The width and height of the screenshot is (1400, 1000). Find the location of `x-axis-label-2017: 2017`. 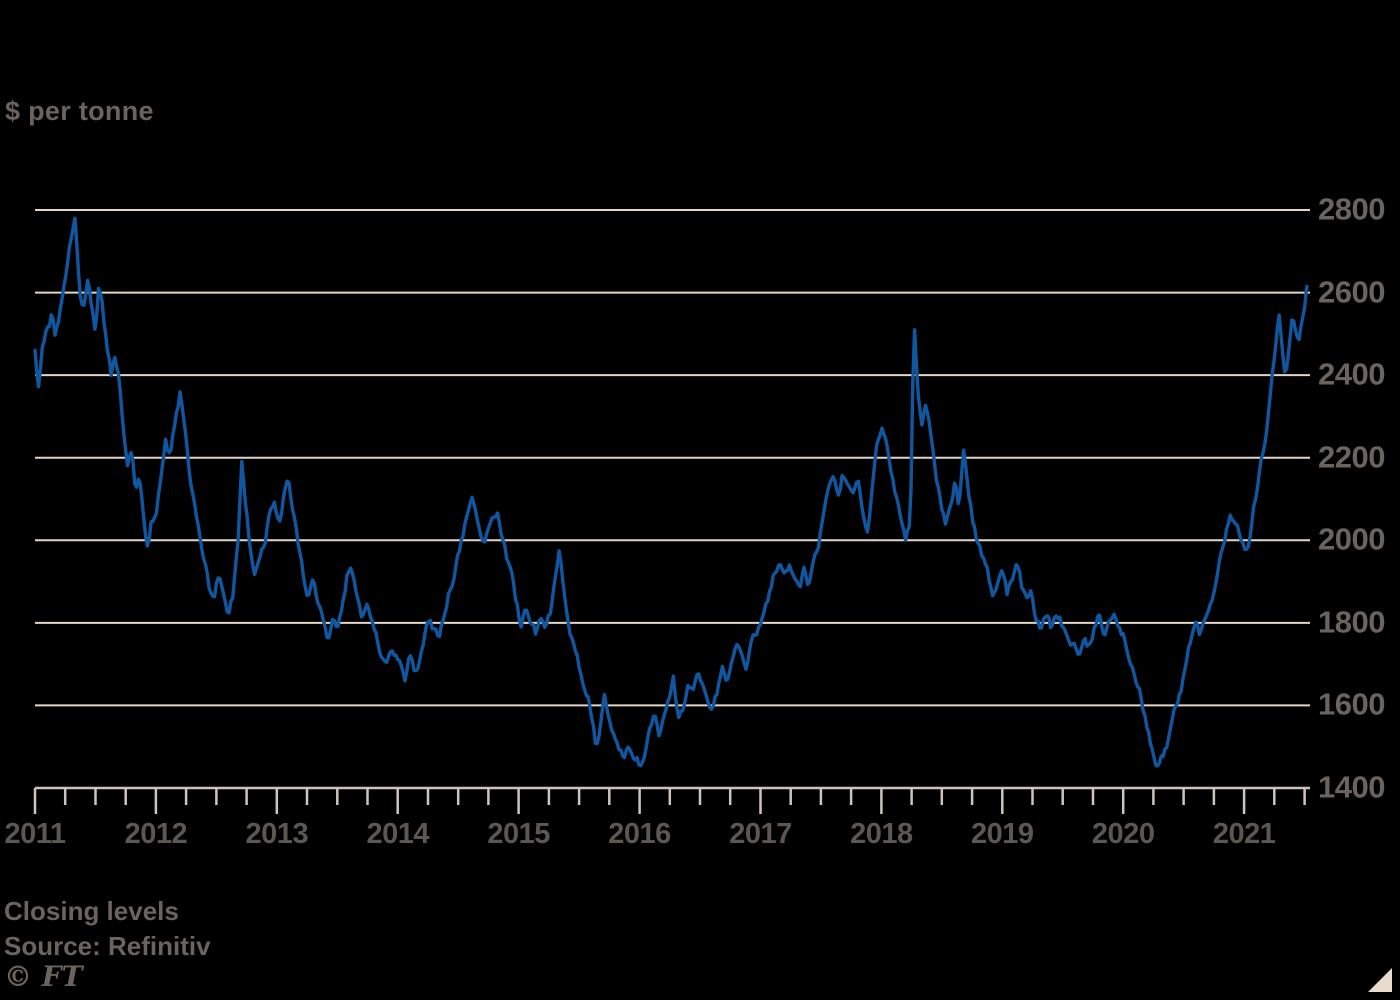

x-axis-label-2017: 2017 is located at coordinates (760, 834).